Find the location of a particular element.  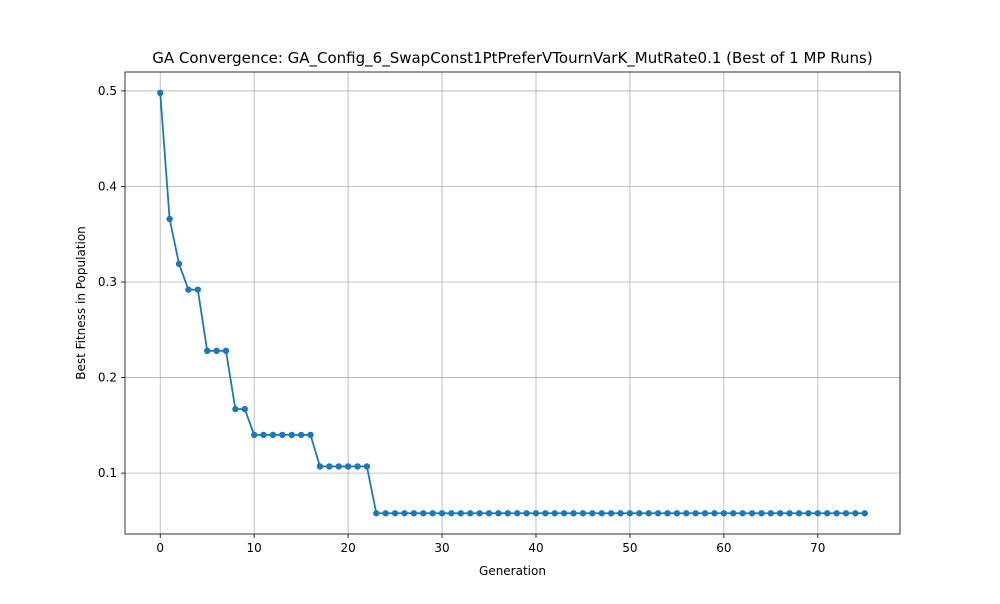

x-axis-ticks: 0 10 20 30 40 50 60 70 is located at coordinates (490, 544).